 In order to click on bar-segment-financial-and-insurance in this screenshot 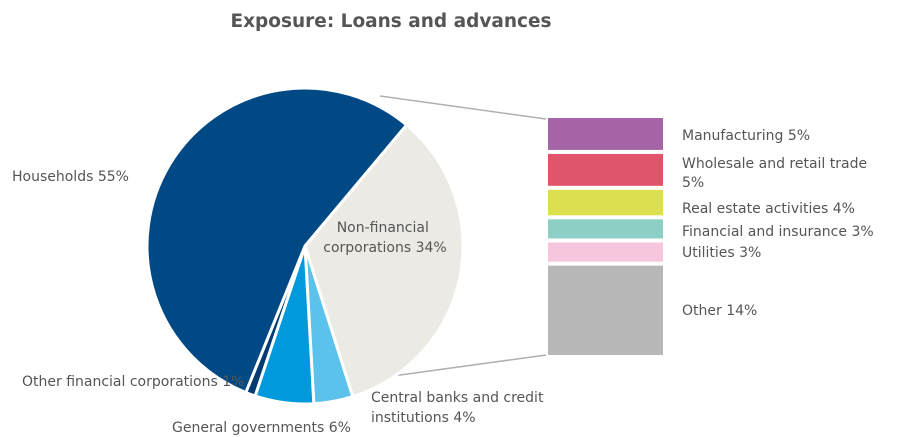, I will do `click(605, 229)`.